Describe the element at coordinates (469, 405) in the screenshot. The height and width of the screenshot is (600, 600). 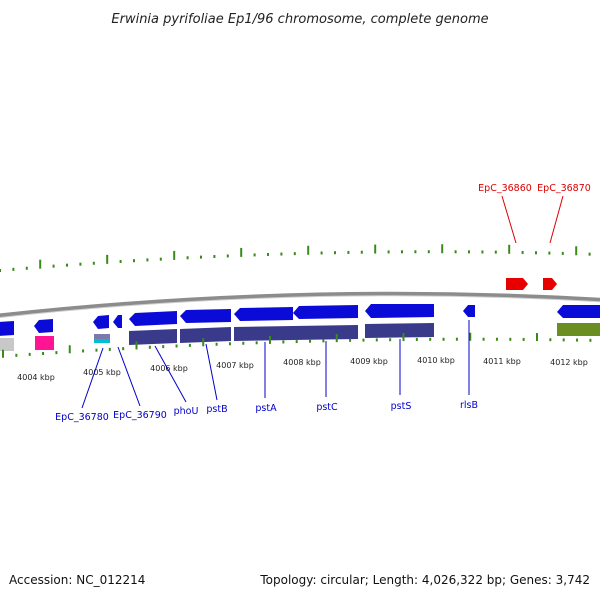
I see `gene-label-rlsB: rlsB` at that location.